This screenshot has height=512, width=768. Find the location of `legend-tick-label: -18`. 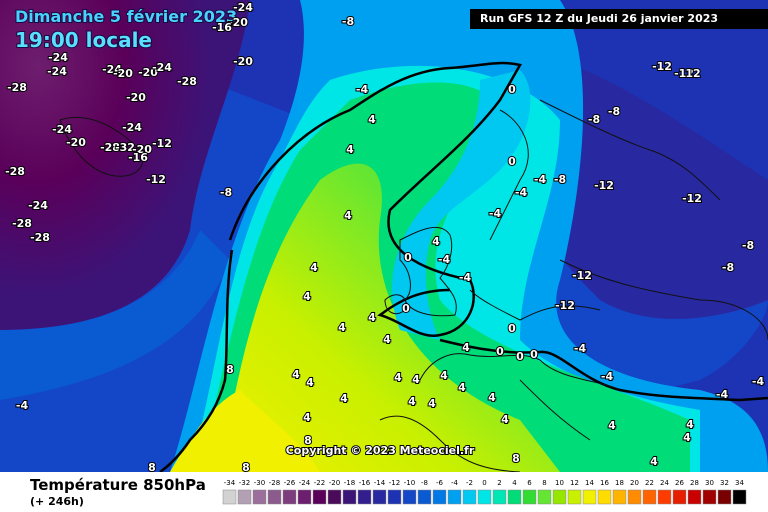

legend-tick-label: -18 is located at coordinates (349, 483).